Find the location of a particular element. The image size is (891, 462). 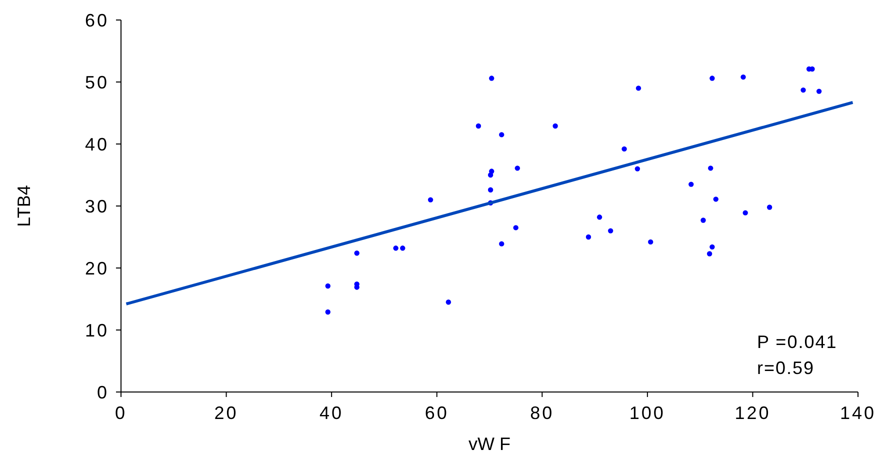

y-tick-label: 20 is located at coordinates (96, 268).